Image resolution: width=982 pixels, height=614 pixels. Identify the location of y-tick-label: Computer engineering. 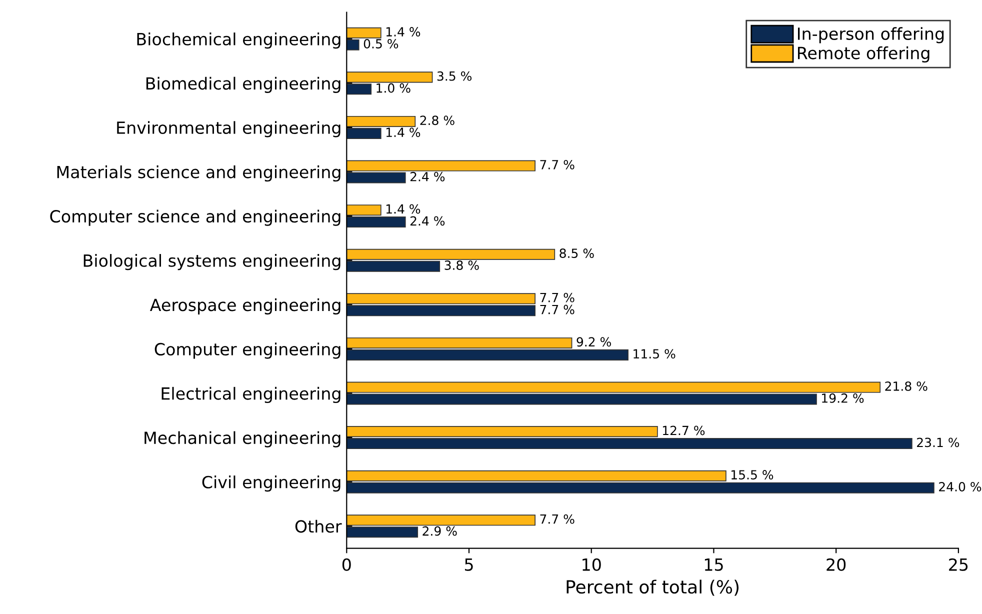
(247, 350).